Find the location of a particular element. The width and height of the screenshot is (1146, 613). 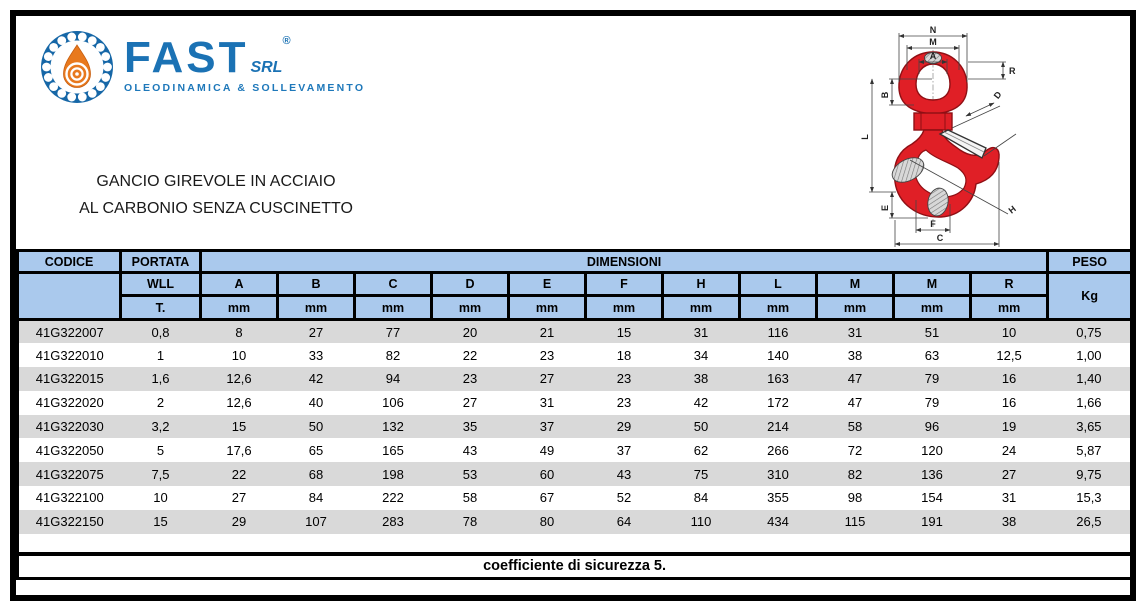

table-cell: 29 is located at coordinates (239, 521).